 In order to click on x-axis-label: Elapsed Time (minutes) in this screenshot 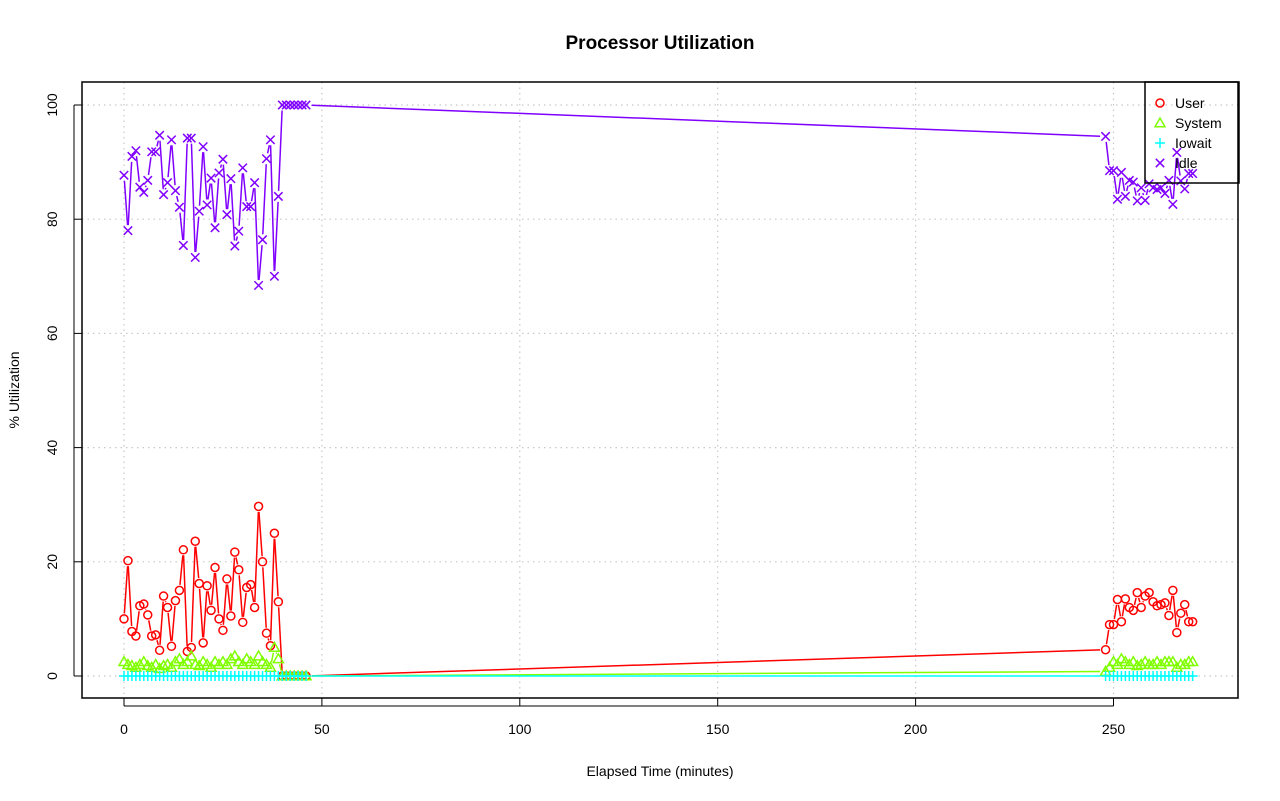, I will do `click(659, 771)`.